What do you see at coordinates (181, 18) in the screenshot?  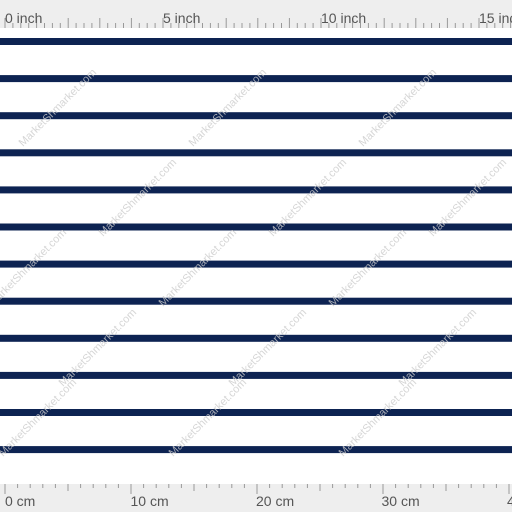 I see `ruler-label: 5 inch` at bounding box center [181, 18].